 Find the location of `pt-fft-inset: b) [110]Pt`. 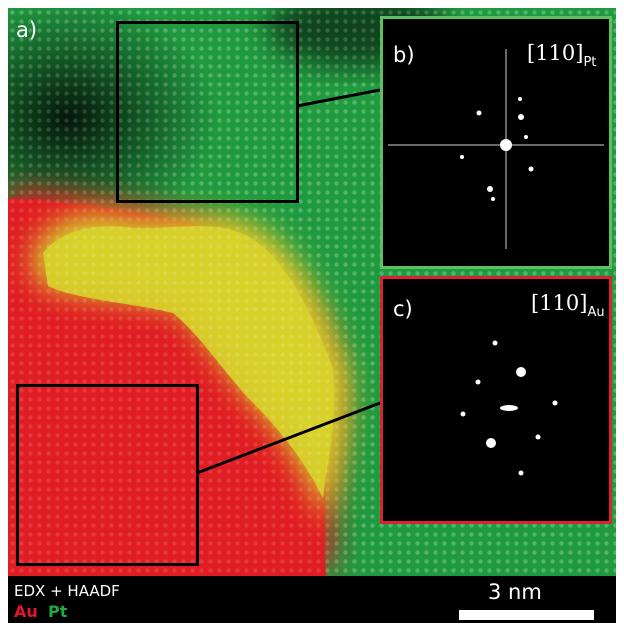

pt-fft-inset: b) [110]Pt is located at coordinates (496, 142).